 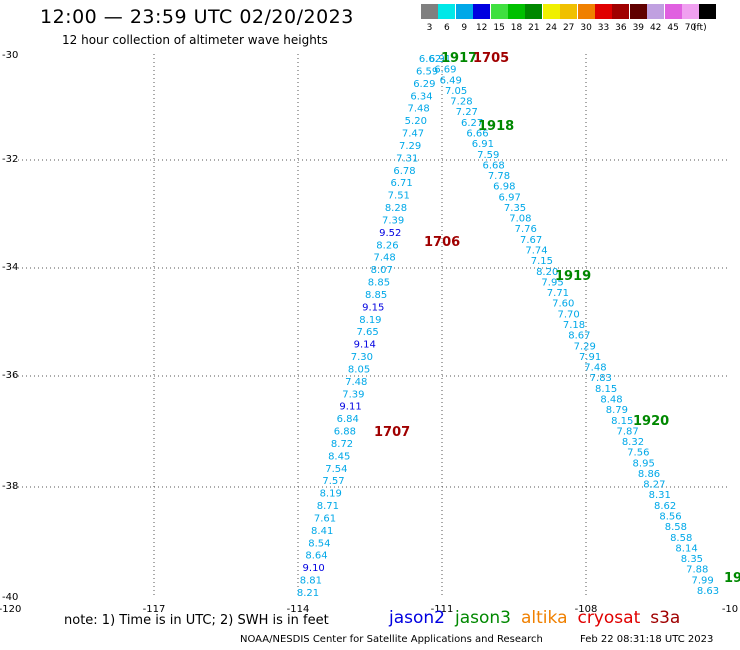 What do you see at coordinates (647, 639) in the screenshot?
I see `generated-timestamp: Feb 22 08:31:18 UTC 2023` at bounding box center [647, 639].